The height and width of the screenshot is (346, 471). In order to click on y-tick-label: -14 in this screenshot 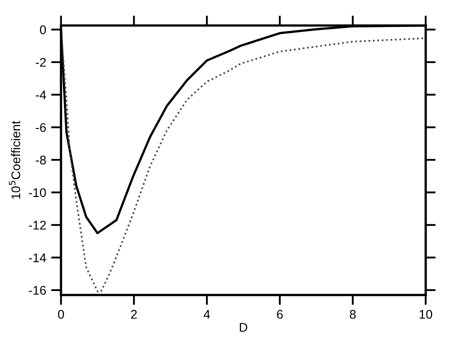, I will do `click(37, 257)`.